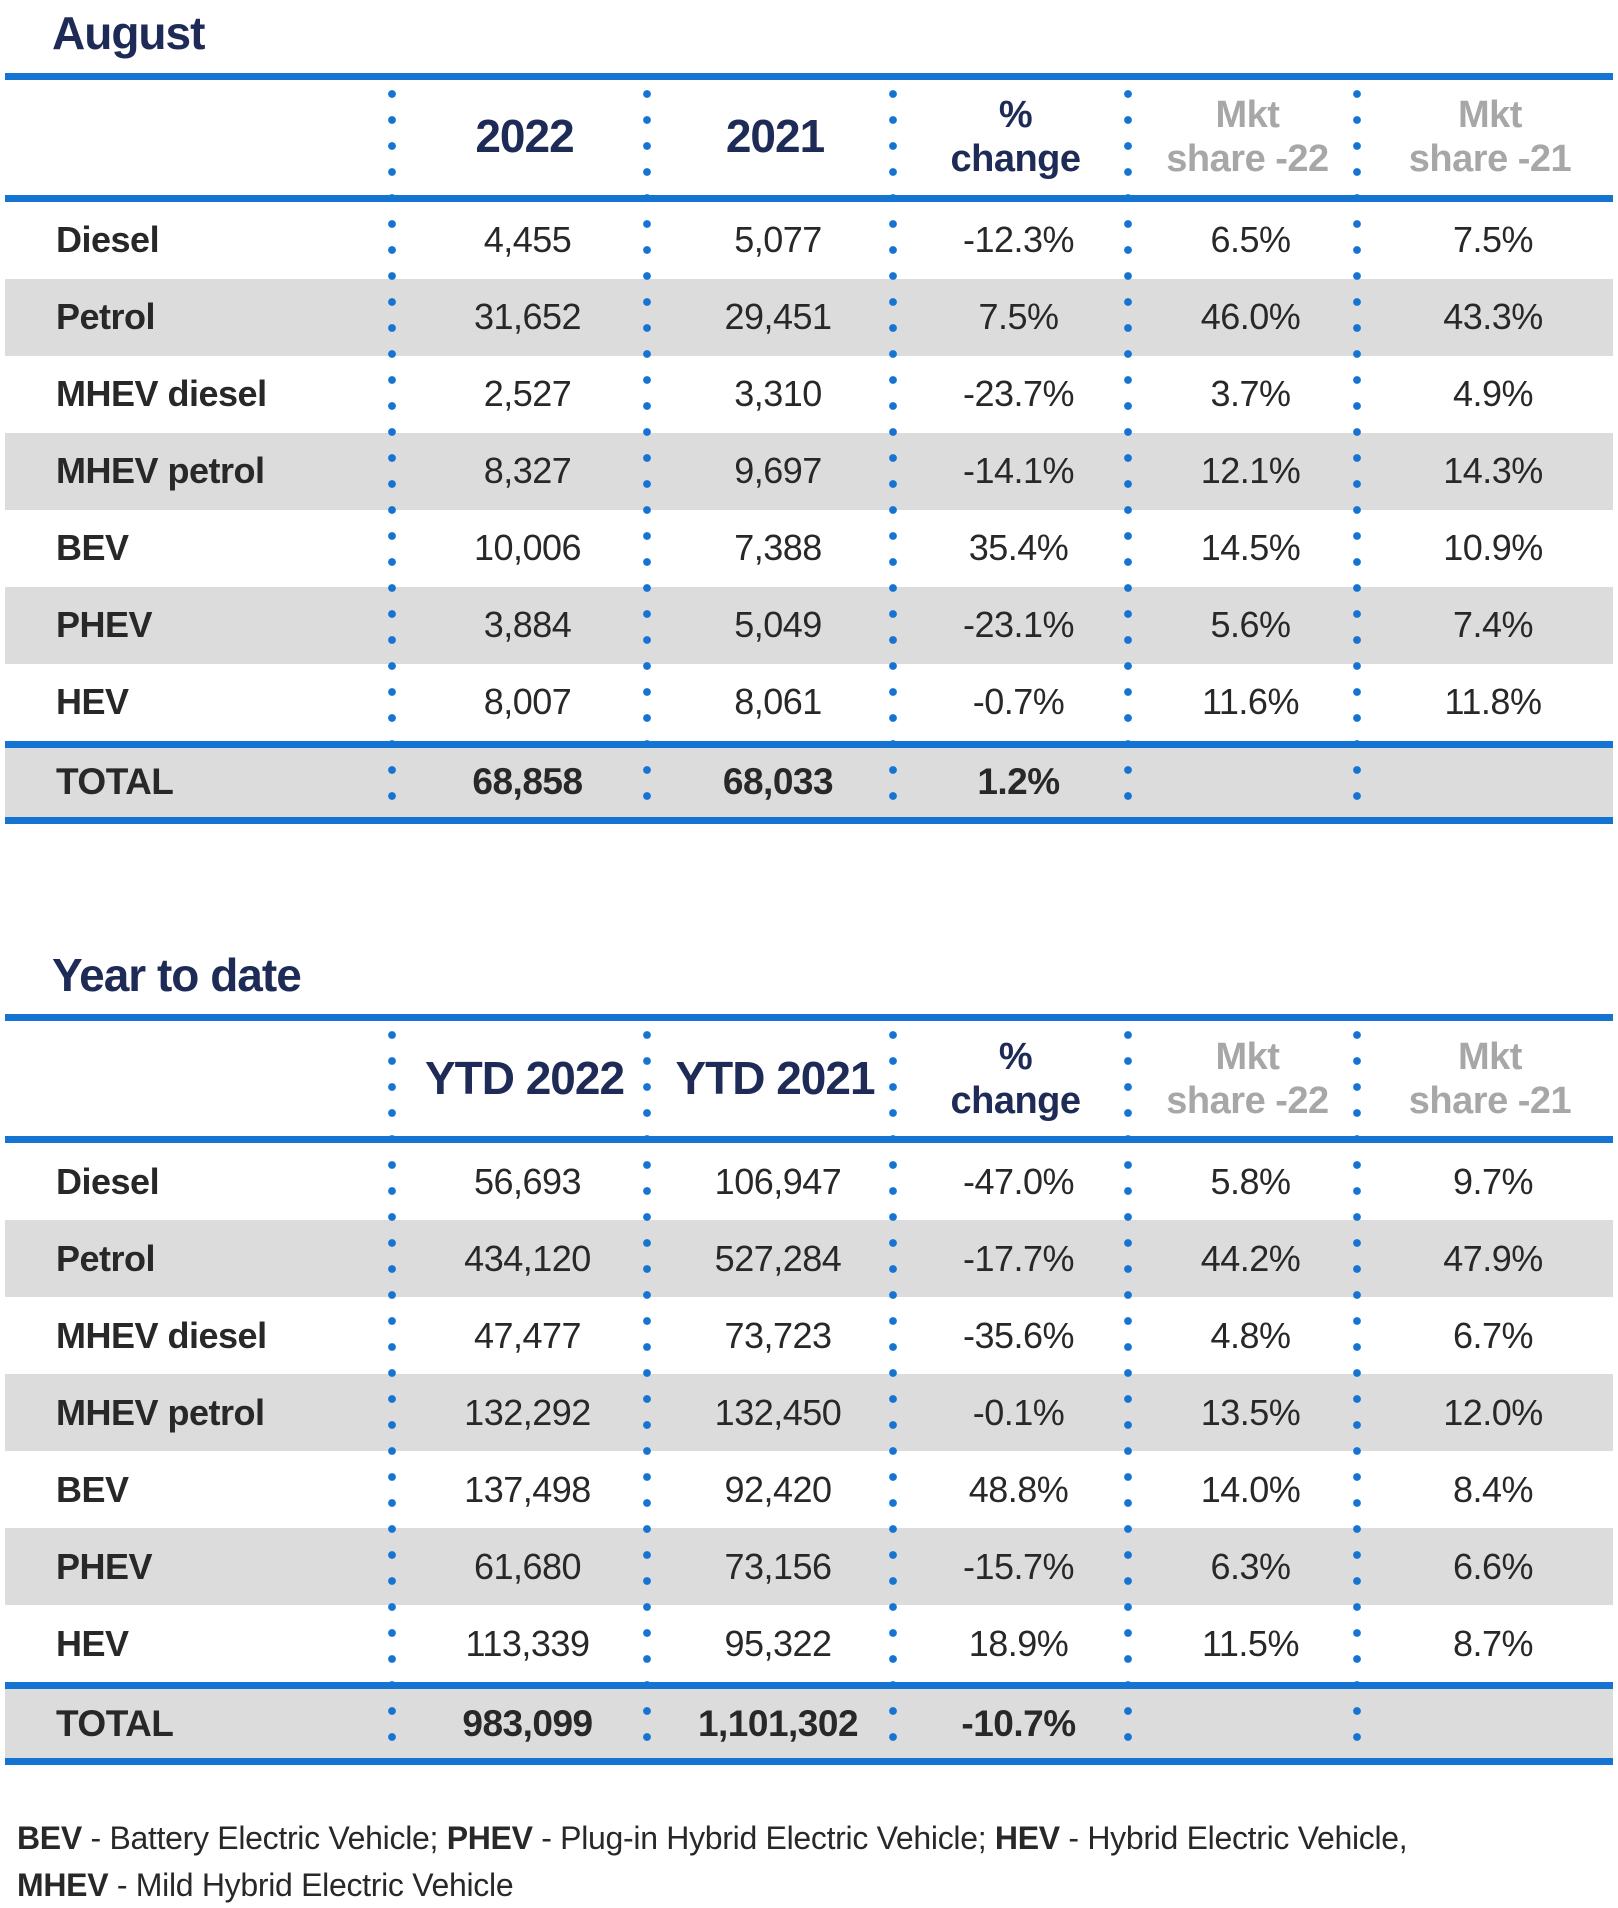 The height and width of the screenshot is (1908, 1618). I want to click on cell-year_b: 106,947, so click(778, 1181).